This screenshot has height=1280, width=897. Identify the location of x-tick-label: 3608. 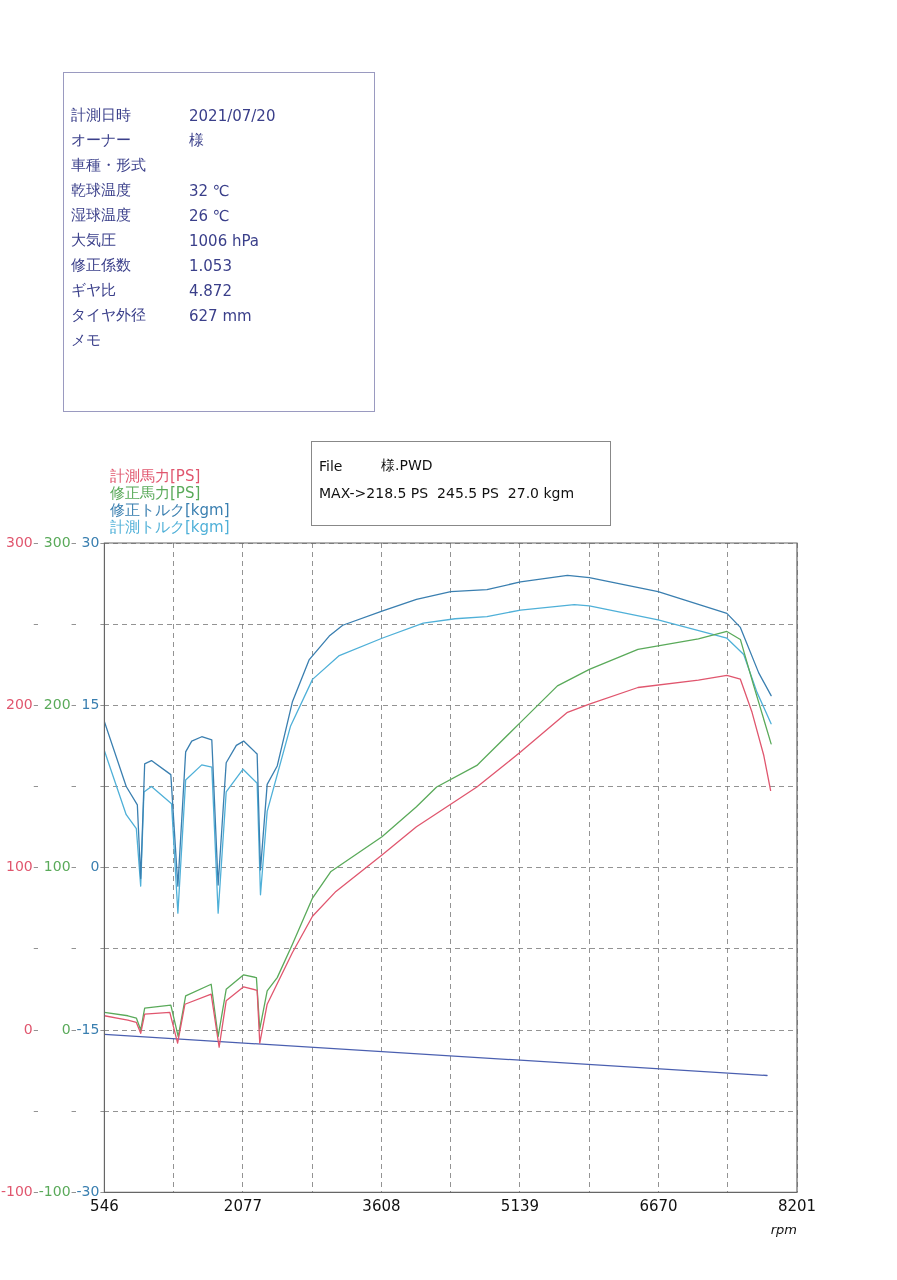
(381, 1206).